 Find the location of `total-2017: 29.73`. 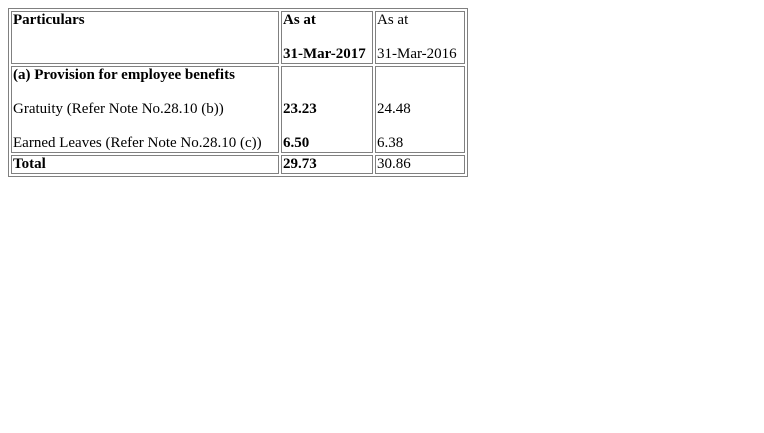

total-2017: 29.73 is located at coordinates (327, 164).